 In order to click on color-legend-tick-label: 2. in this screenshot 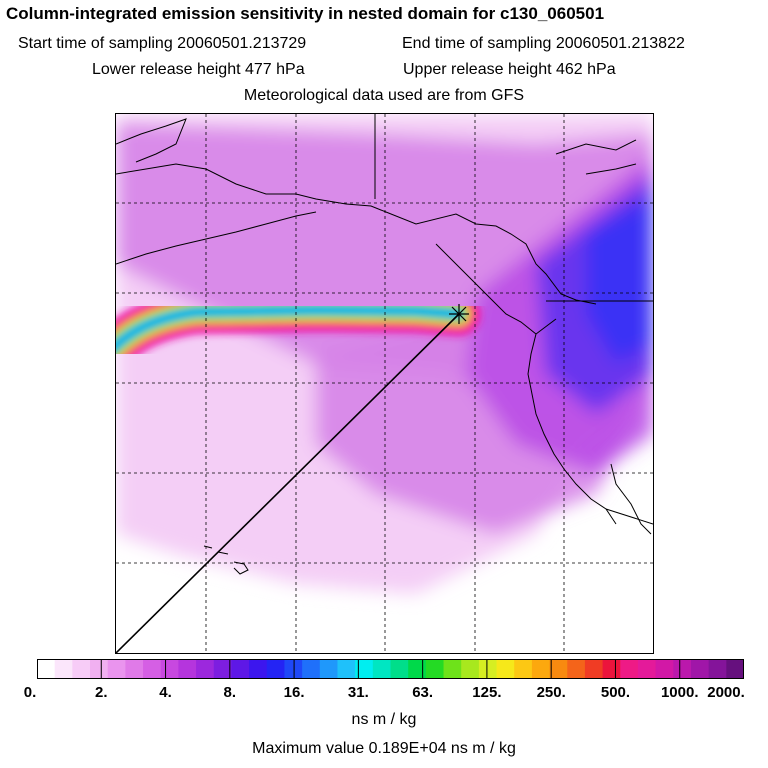, I will do `click(101, 692)`.